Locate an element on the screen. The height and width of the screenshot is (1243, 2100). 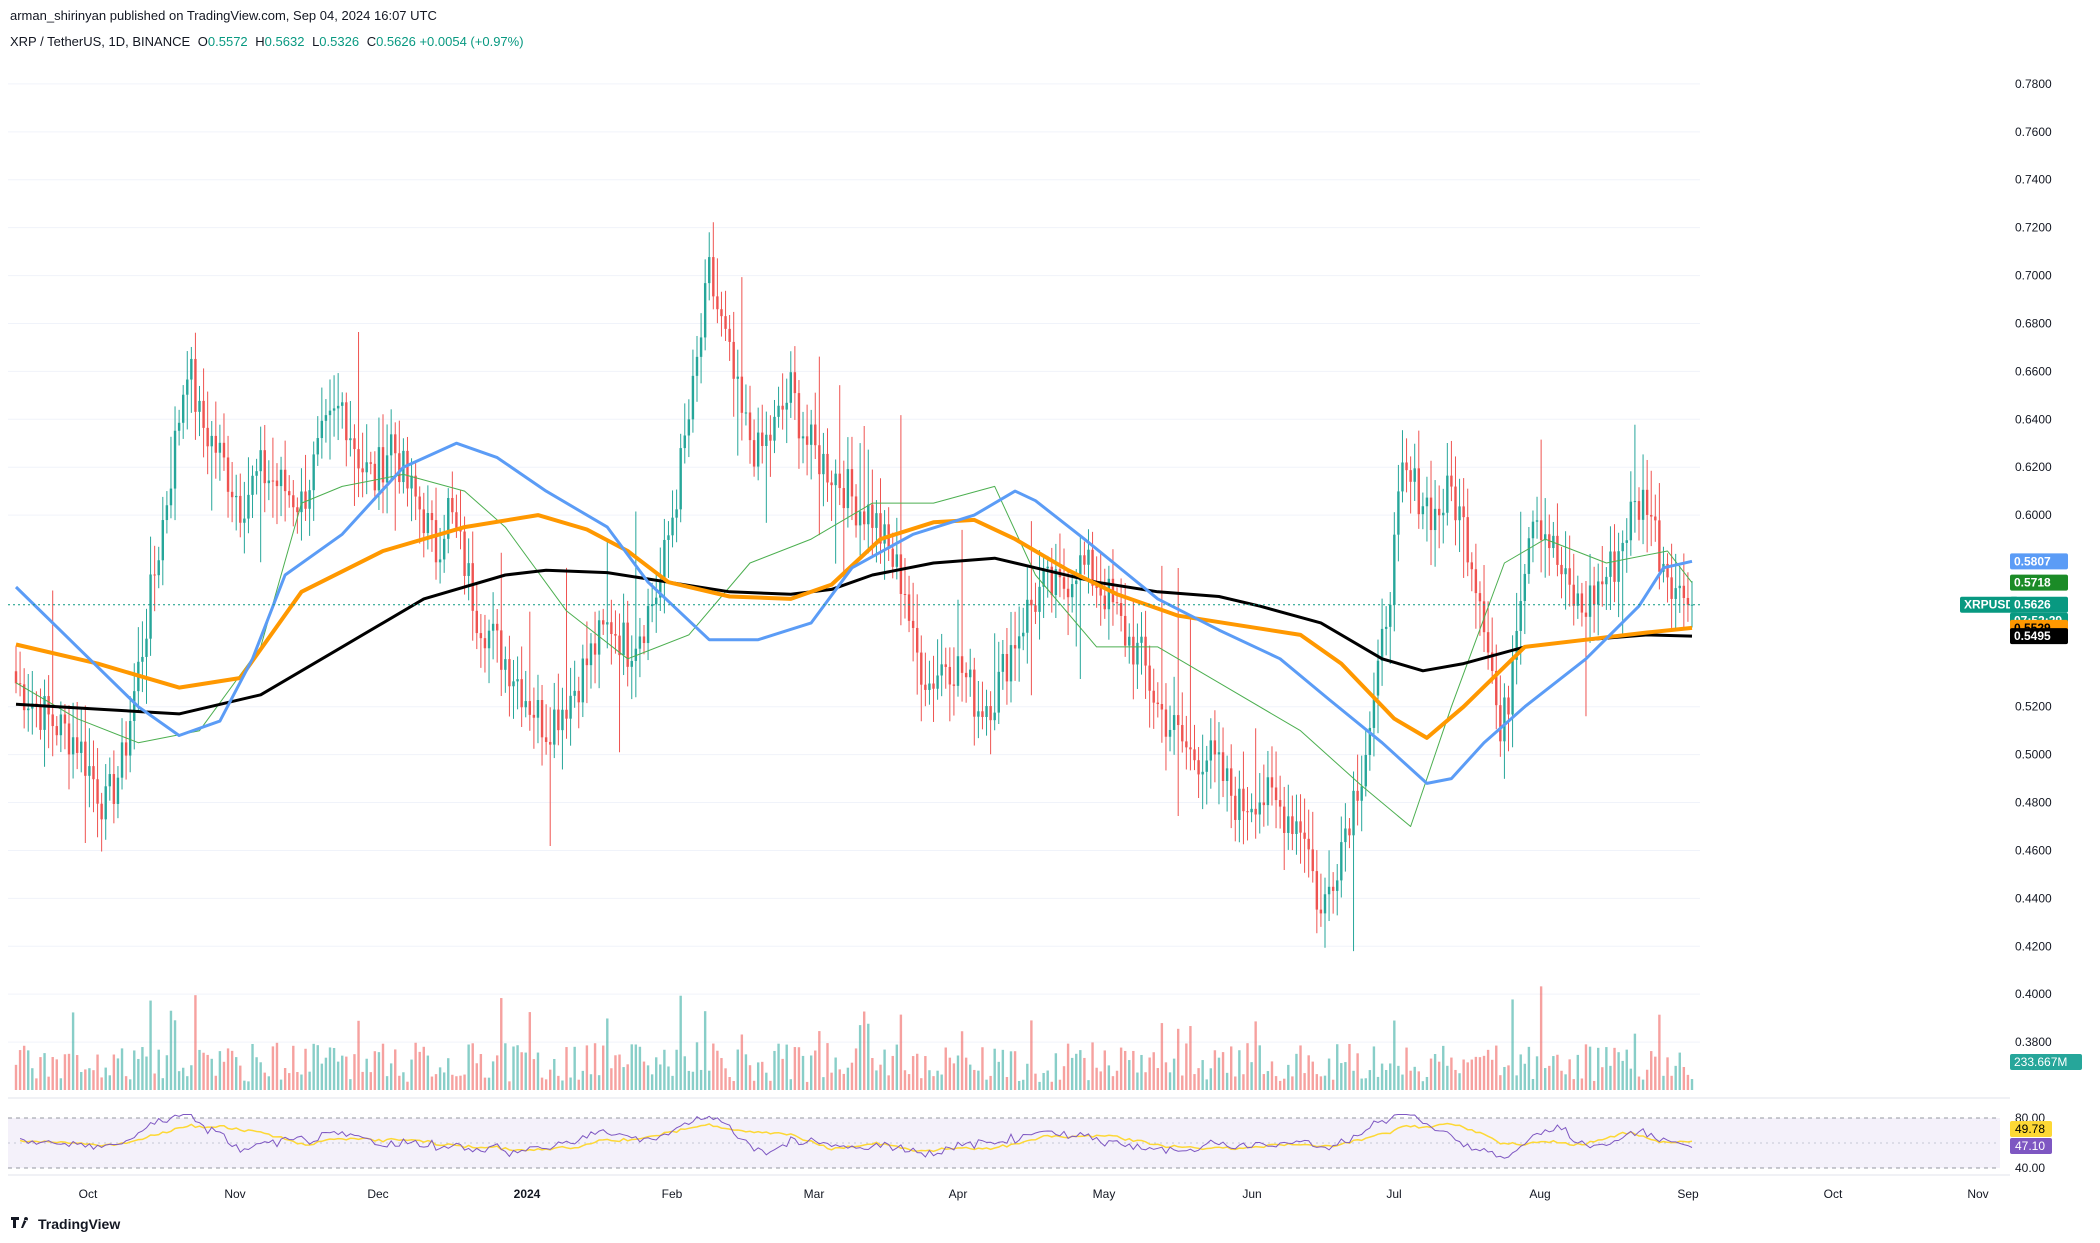
change-value: +0.0054 (+0.97%) is located at coordinates (471, 41).